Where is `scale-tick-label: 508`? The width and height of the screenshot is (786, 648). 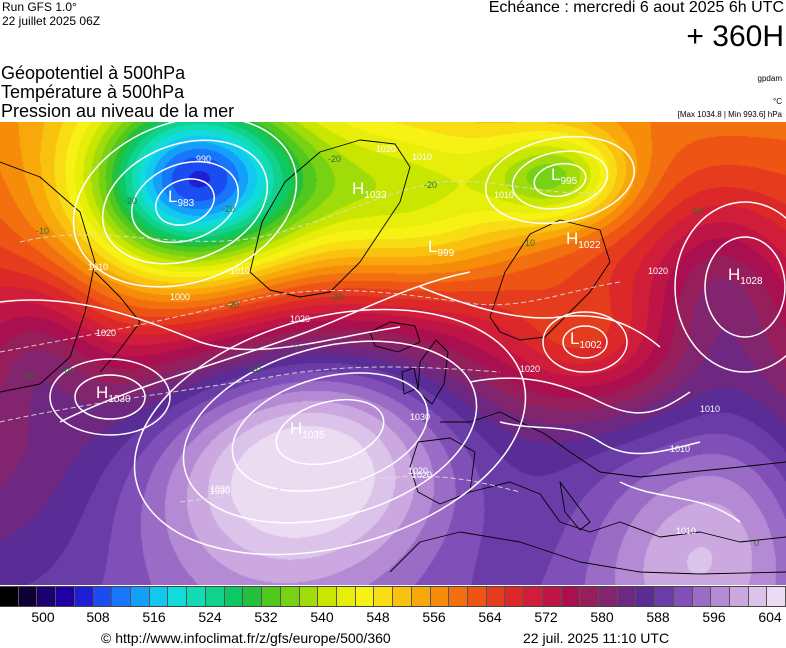
scale-tick-label: 508 is located at coordinates (98, 617).